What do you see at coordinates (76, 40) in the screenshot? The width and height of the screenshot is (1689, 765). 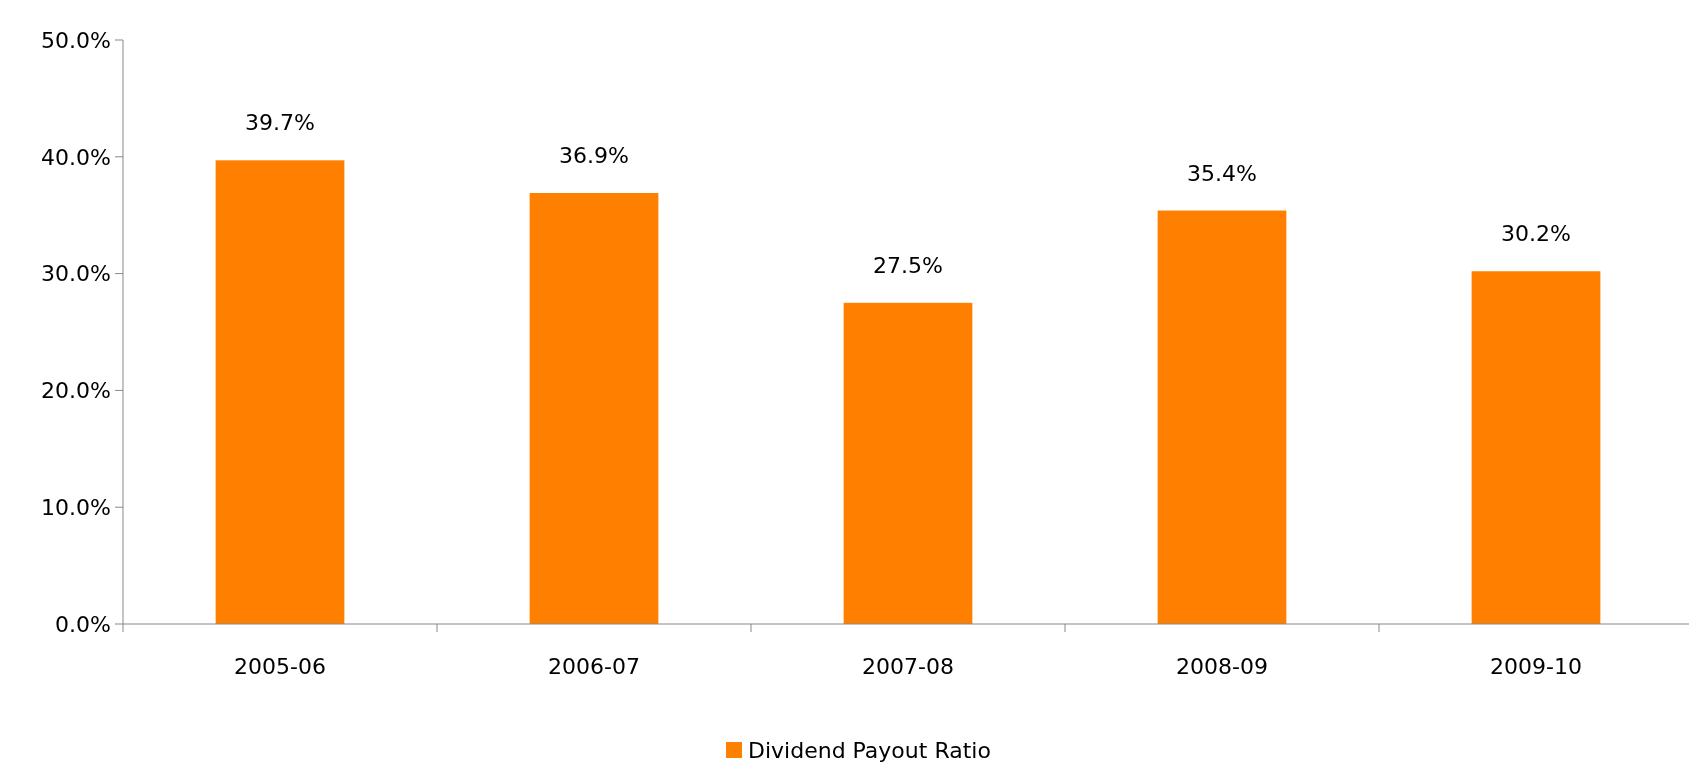 I see `y-tick-label: 50.0%` at bounding box center [76, 40].